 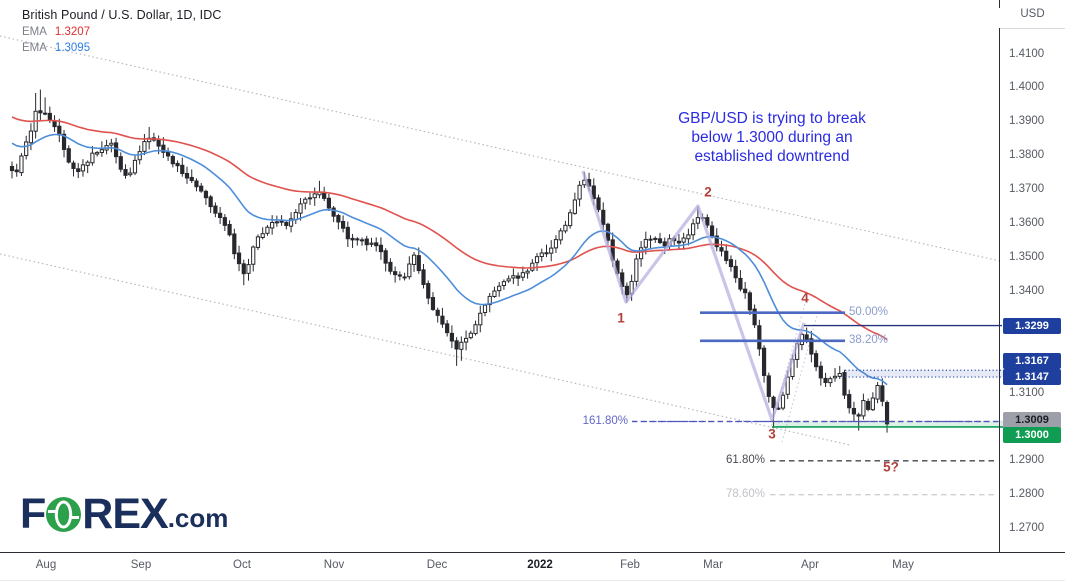 I want to click on time-tick-Feb: Feb, so click(x=630, y=565).